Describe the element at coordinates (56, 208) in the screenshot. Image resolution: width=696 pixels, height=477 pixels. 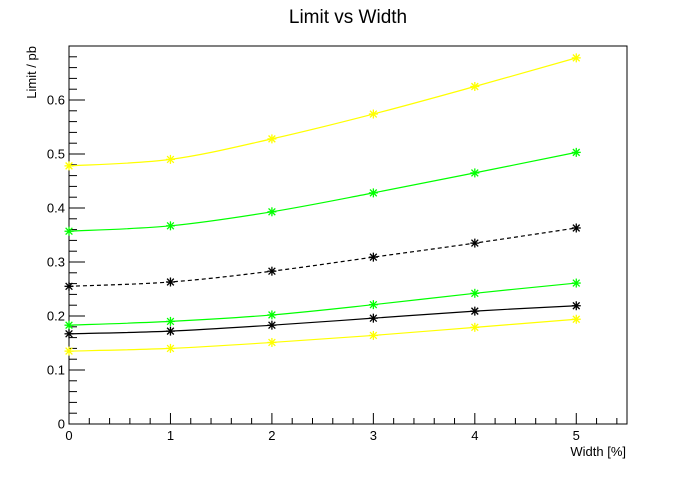
I see `y-tick-label: 0.4` at that location.